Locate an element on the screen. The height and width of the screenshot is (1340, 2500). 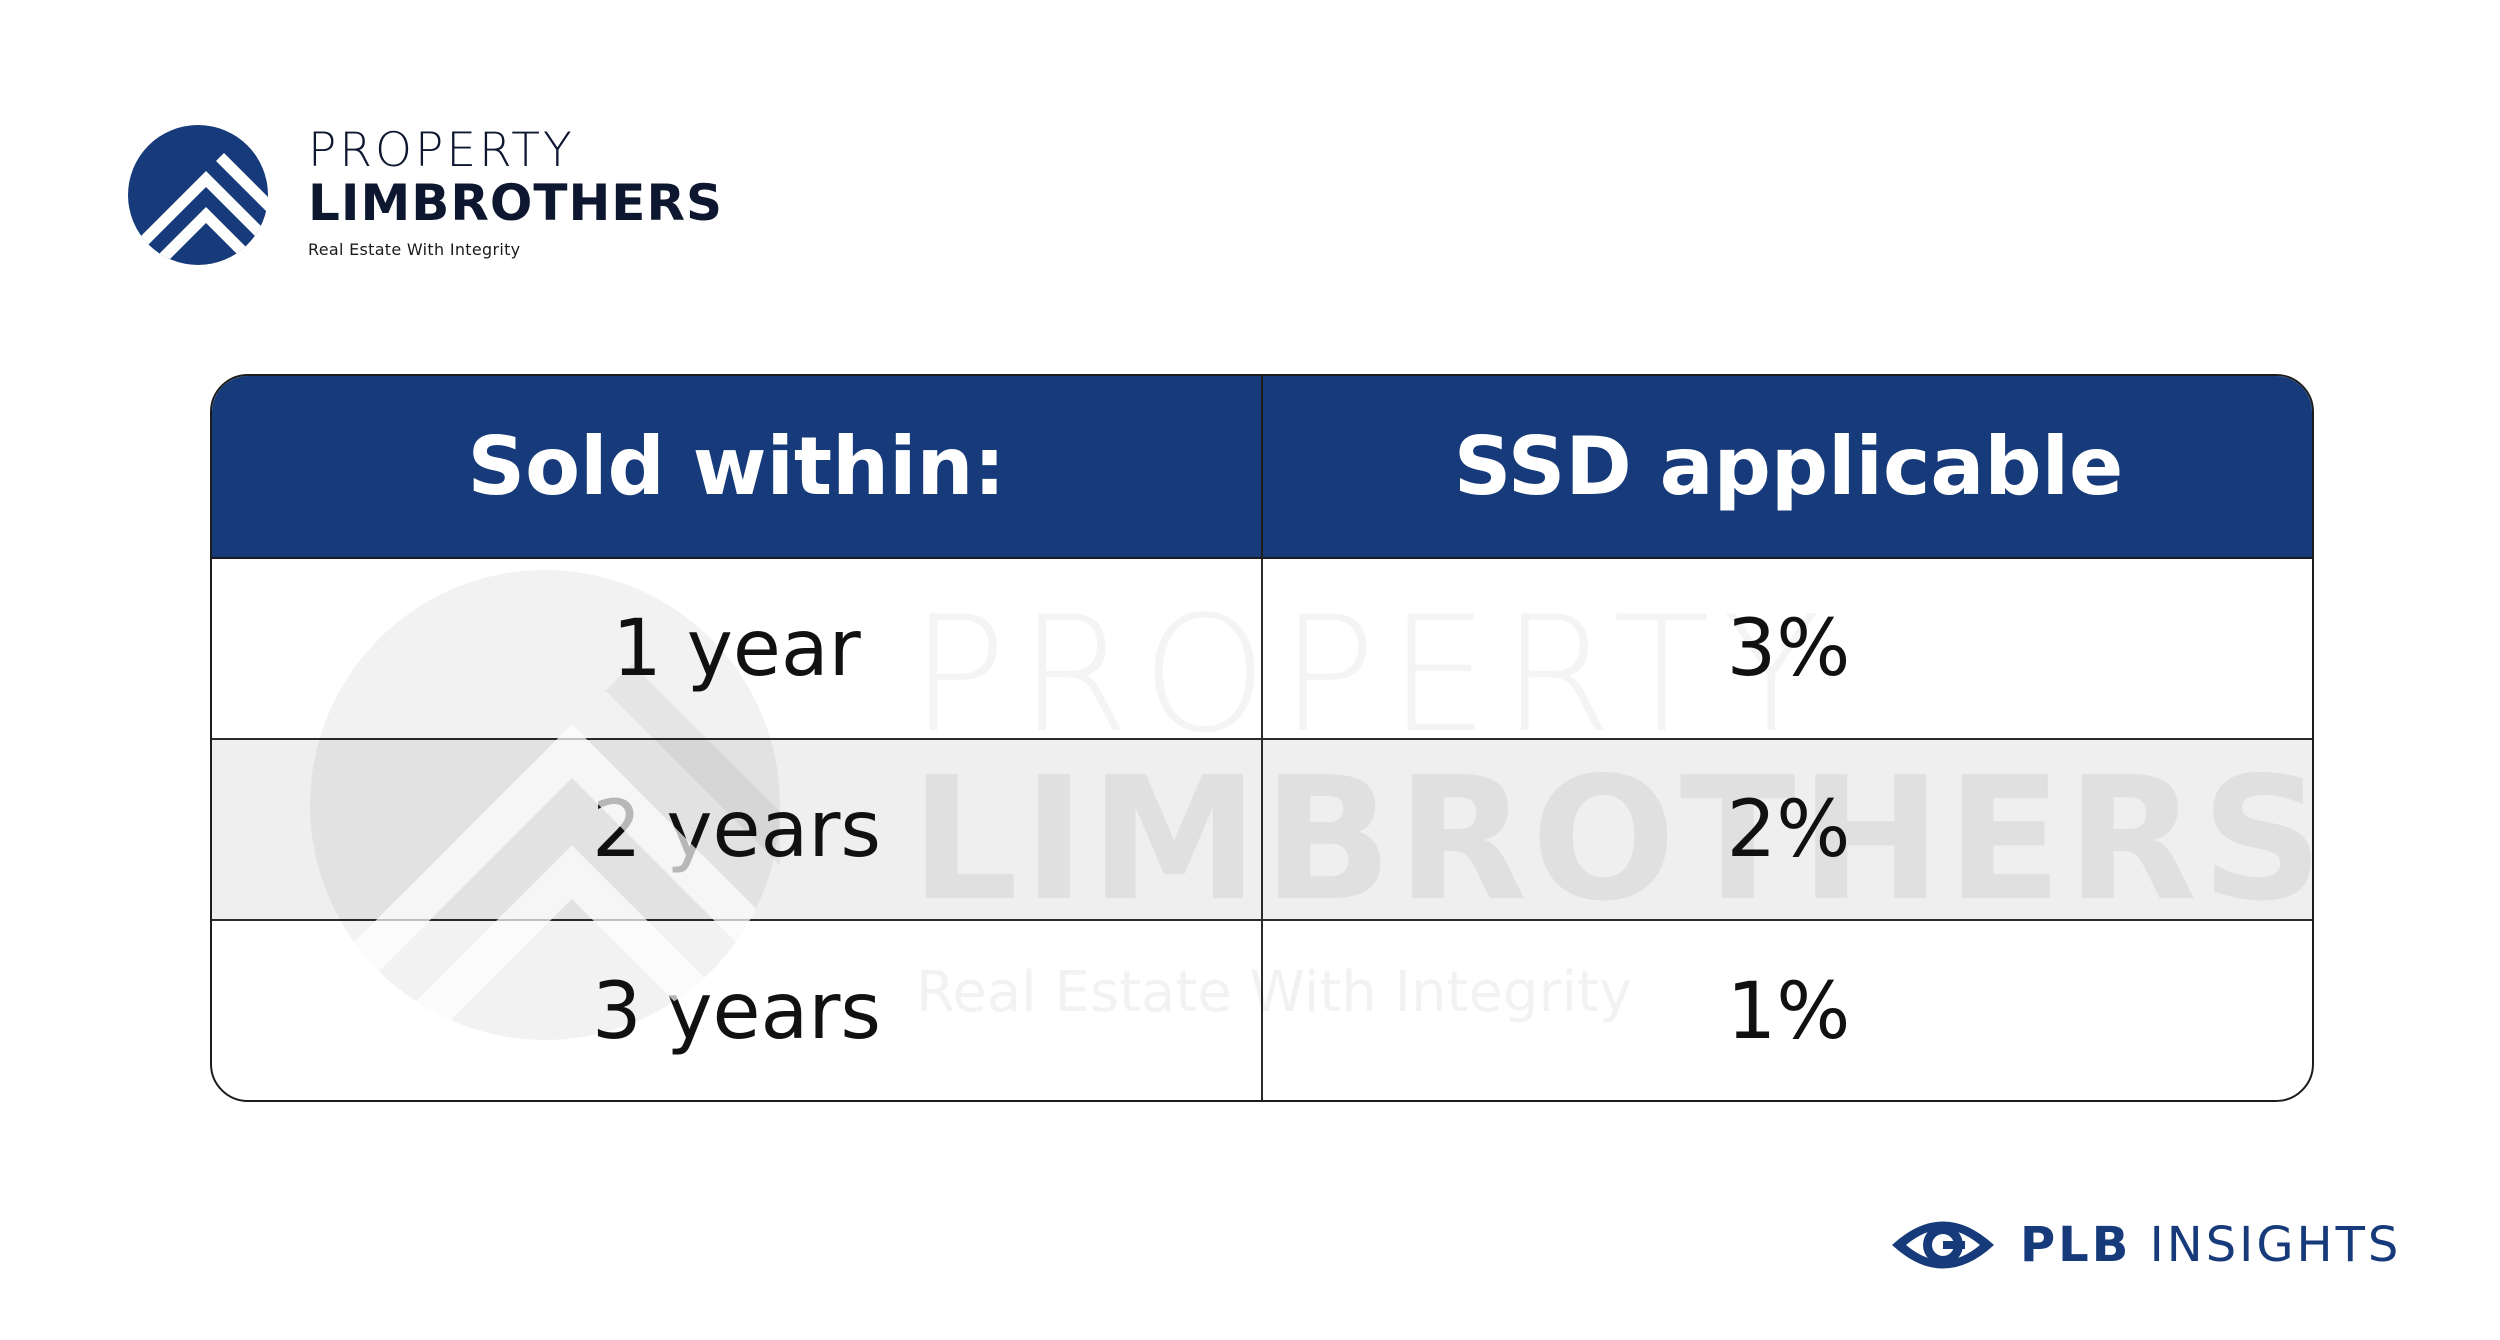
period-cell: 1 year is located at coordinates (737, 648).